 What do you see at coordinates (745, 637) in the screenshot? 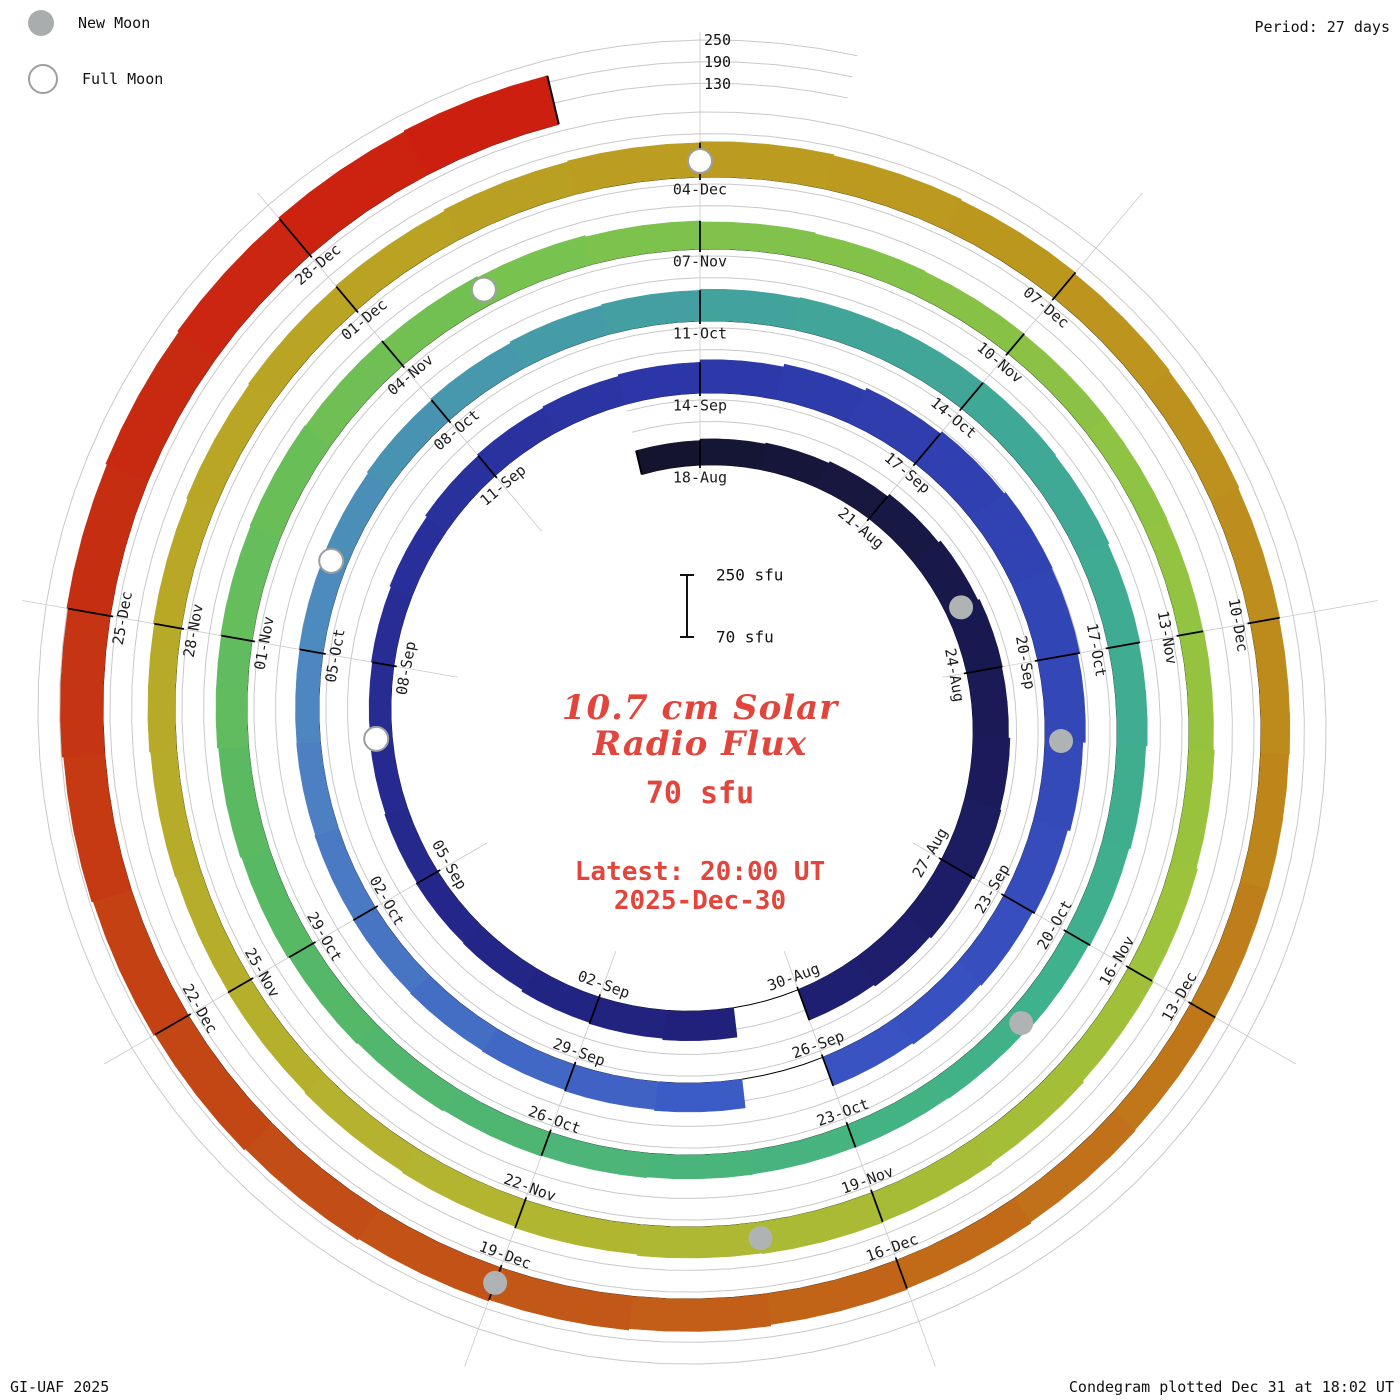
I see `sfu-scalebar-min-label: 70 sfu` at bounding box center [745, 637].